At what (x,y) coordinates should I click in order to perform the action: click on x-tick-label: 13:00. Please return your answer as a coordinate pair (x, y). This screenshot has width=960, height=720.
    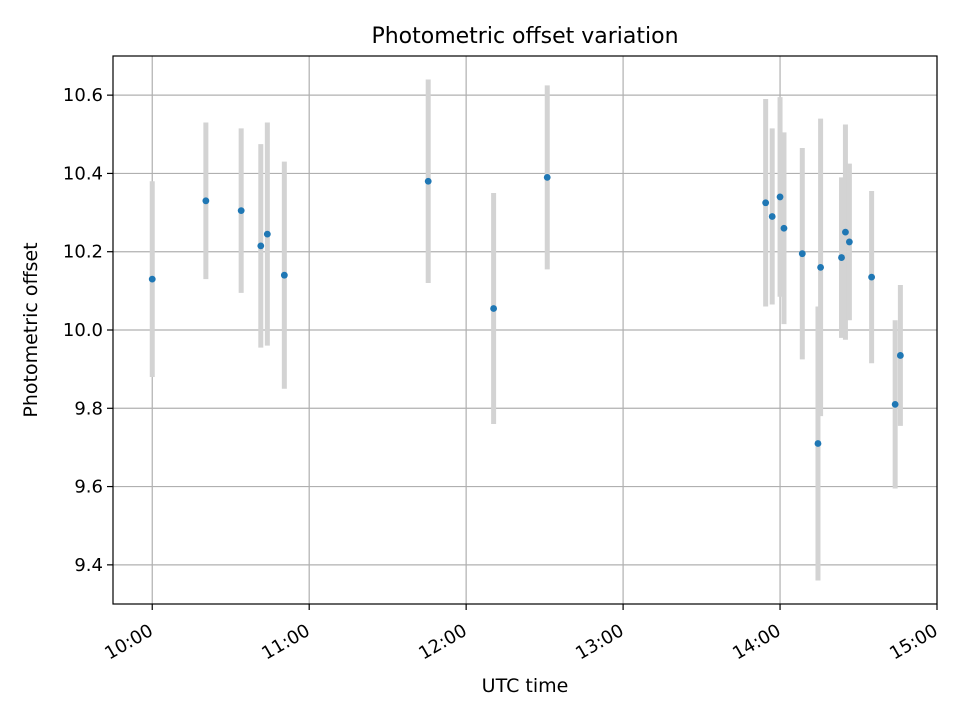
    Looking at the image, I should click on (599, 642).